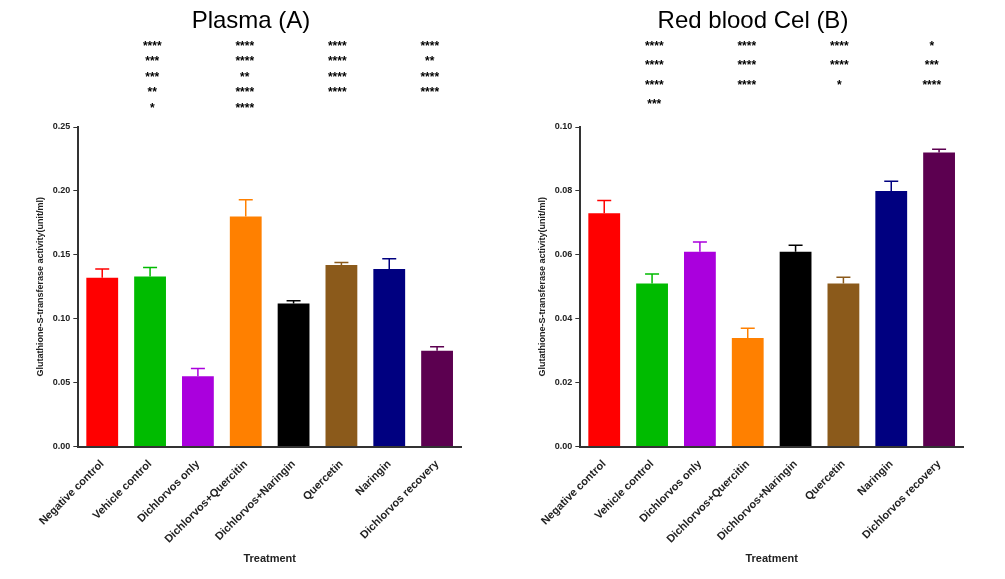 This screenshot has width=1005, height=579. I want to click on y-tick-label: 0.08, so click(563, 190).